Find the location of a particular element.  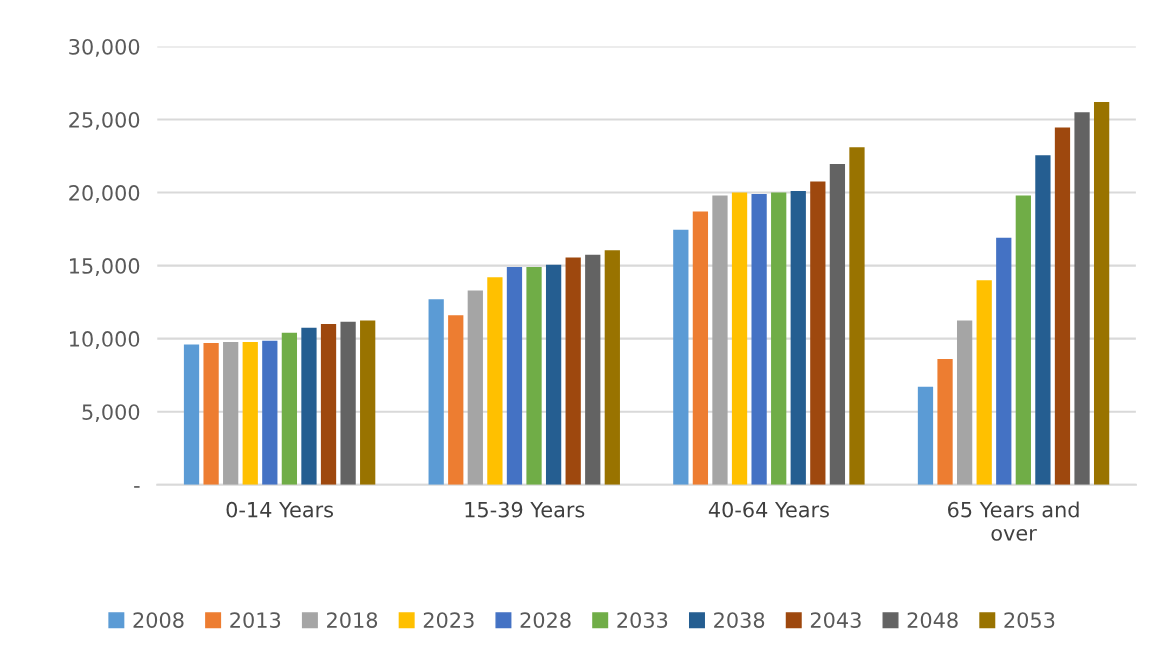

y-tick-label: 10,000 is located at coordinates (105, 340).